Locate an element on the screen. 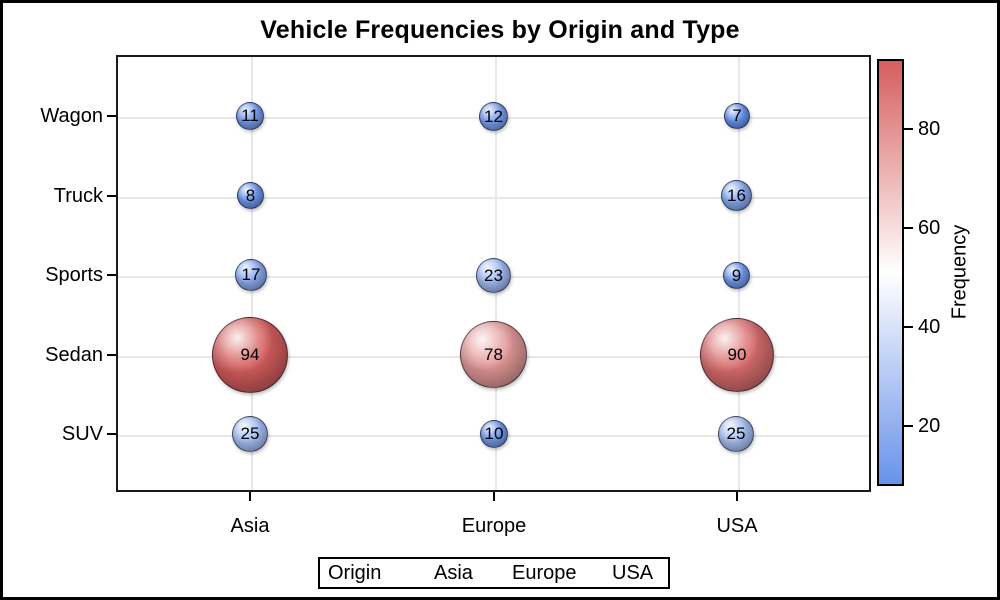 This screenshot has height=600, width=1000. bubble-europe-suv: 10 is located at coordinates (494, 434).